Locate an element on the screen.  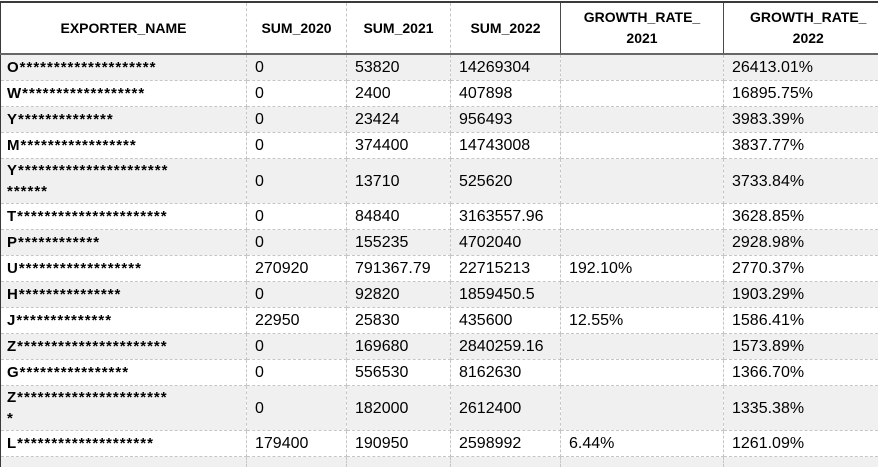
exporter_name-cell: J************** is located at coordinates (124, 321).